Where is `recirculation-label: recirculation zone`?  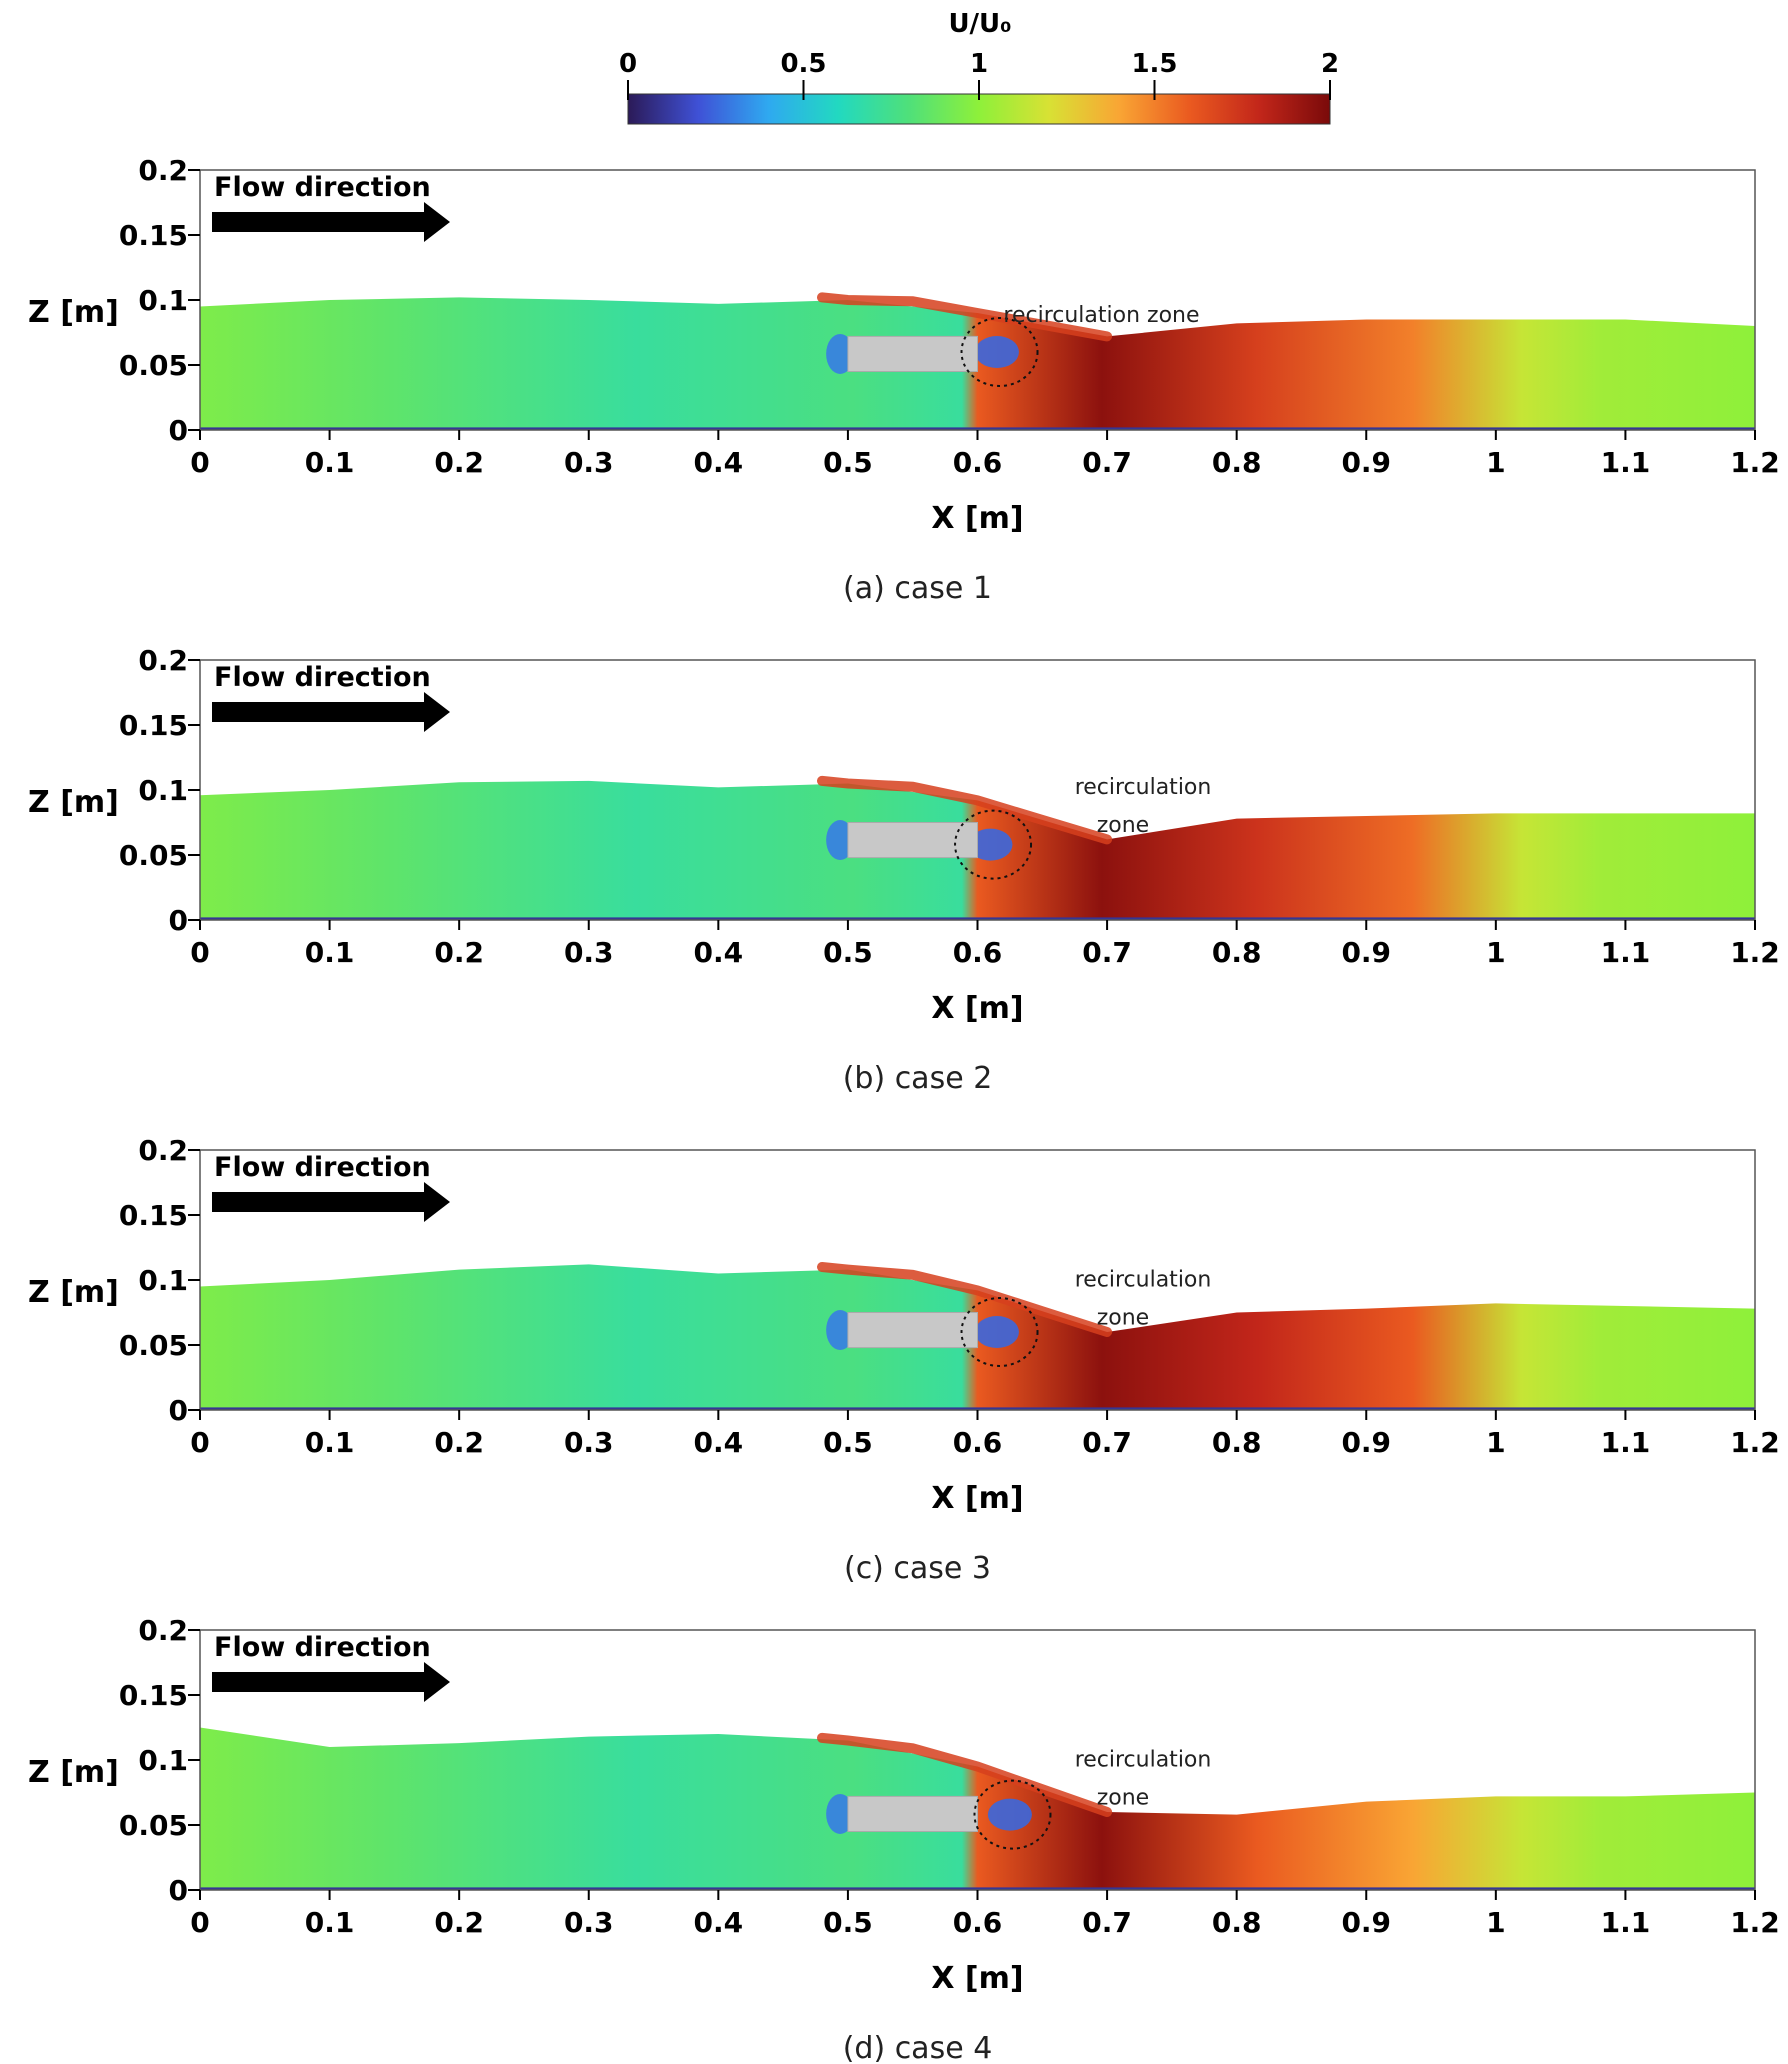
recirculation-label: recirculation zone is located at coordinates (1101, 315).